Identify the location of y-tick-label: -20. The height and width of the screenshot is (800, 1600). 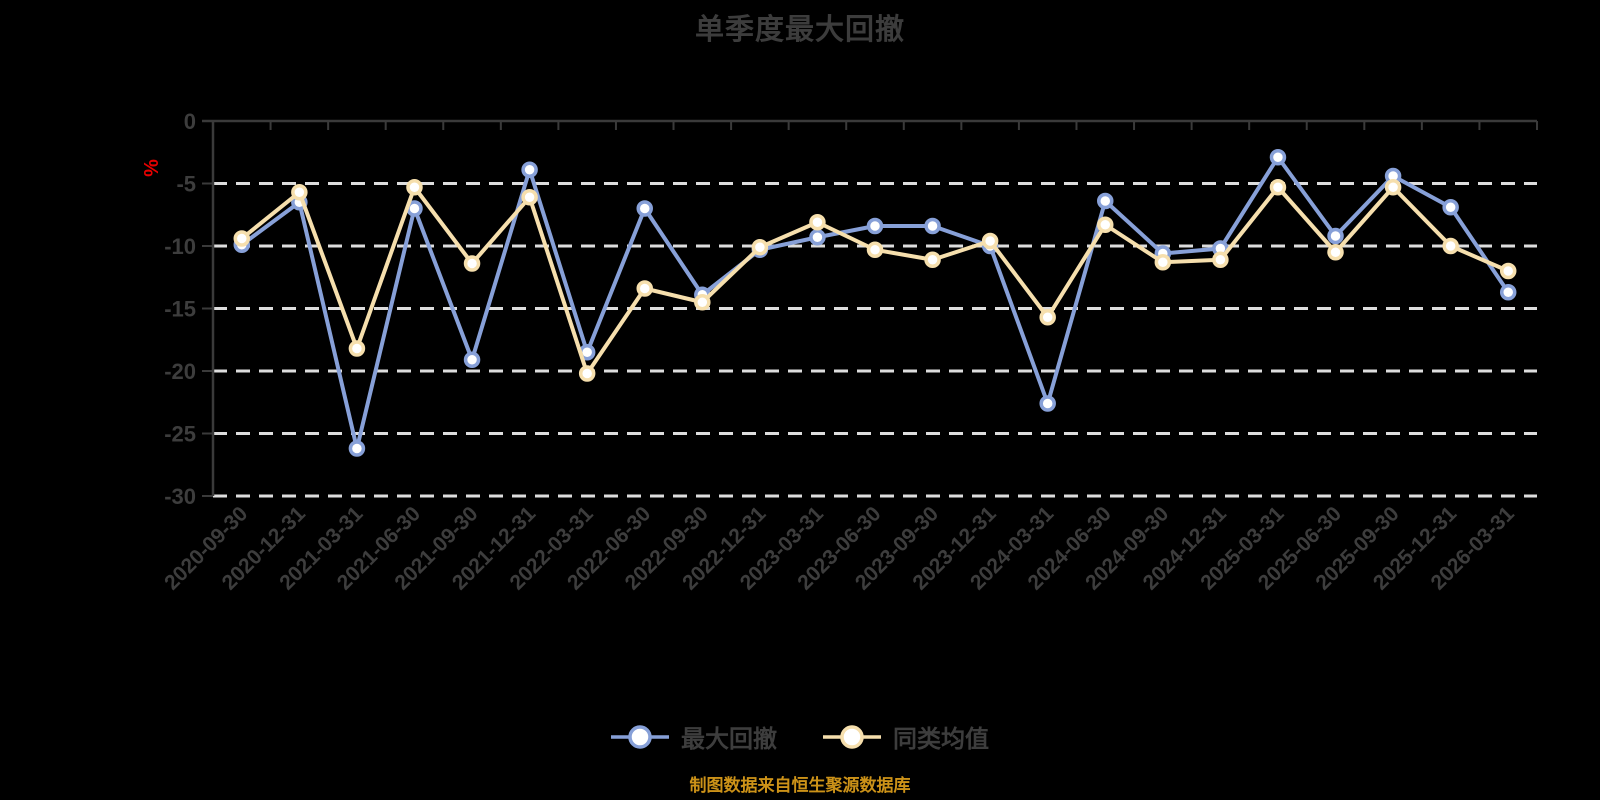
(180, 371).